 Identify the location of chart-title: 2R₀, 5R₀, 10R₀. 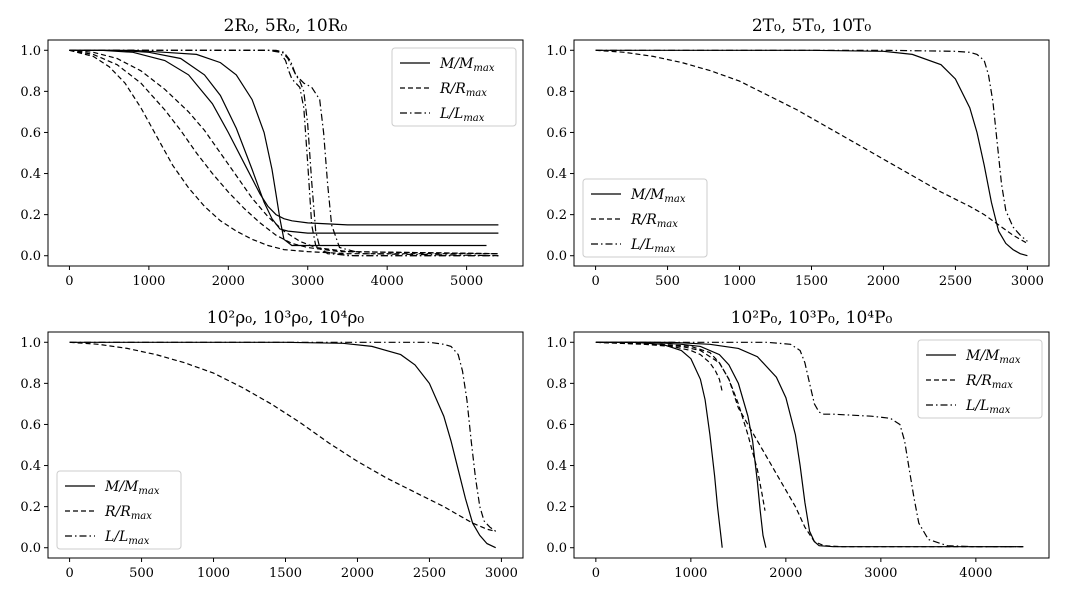
(286, 26).